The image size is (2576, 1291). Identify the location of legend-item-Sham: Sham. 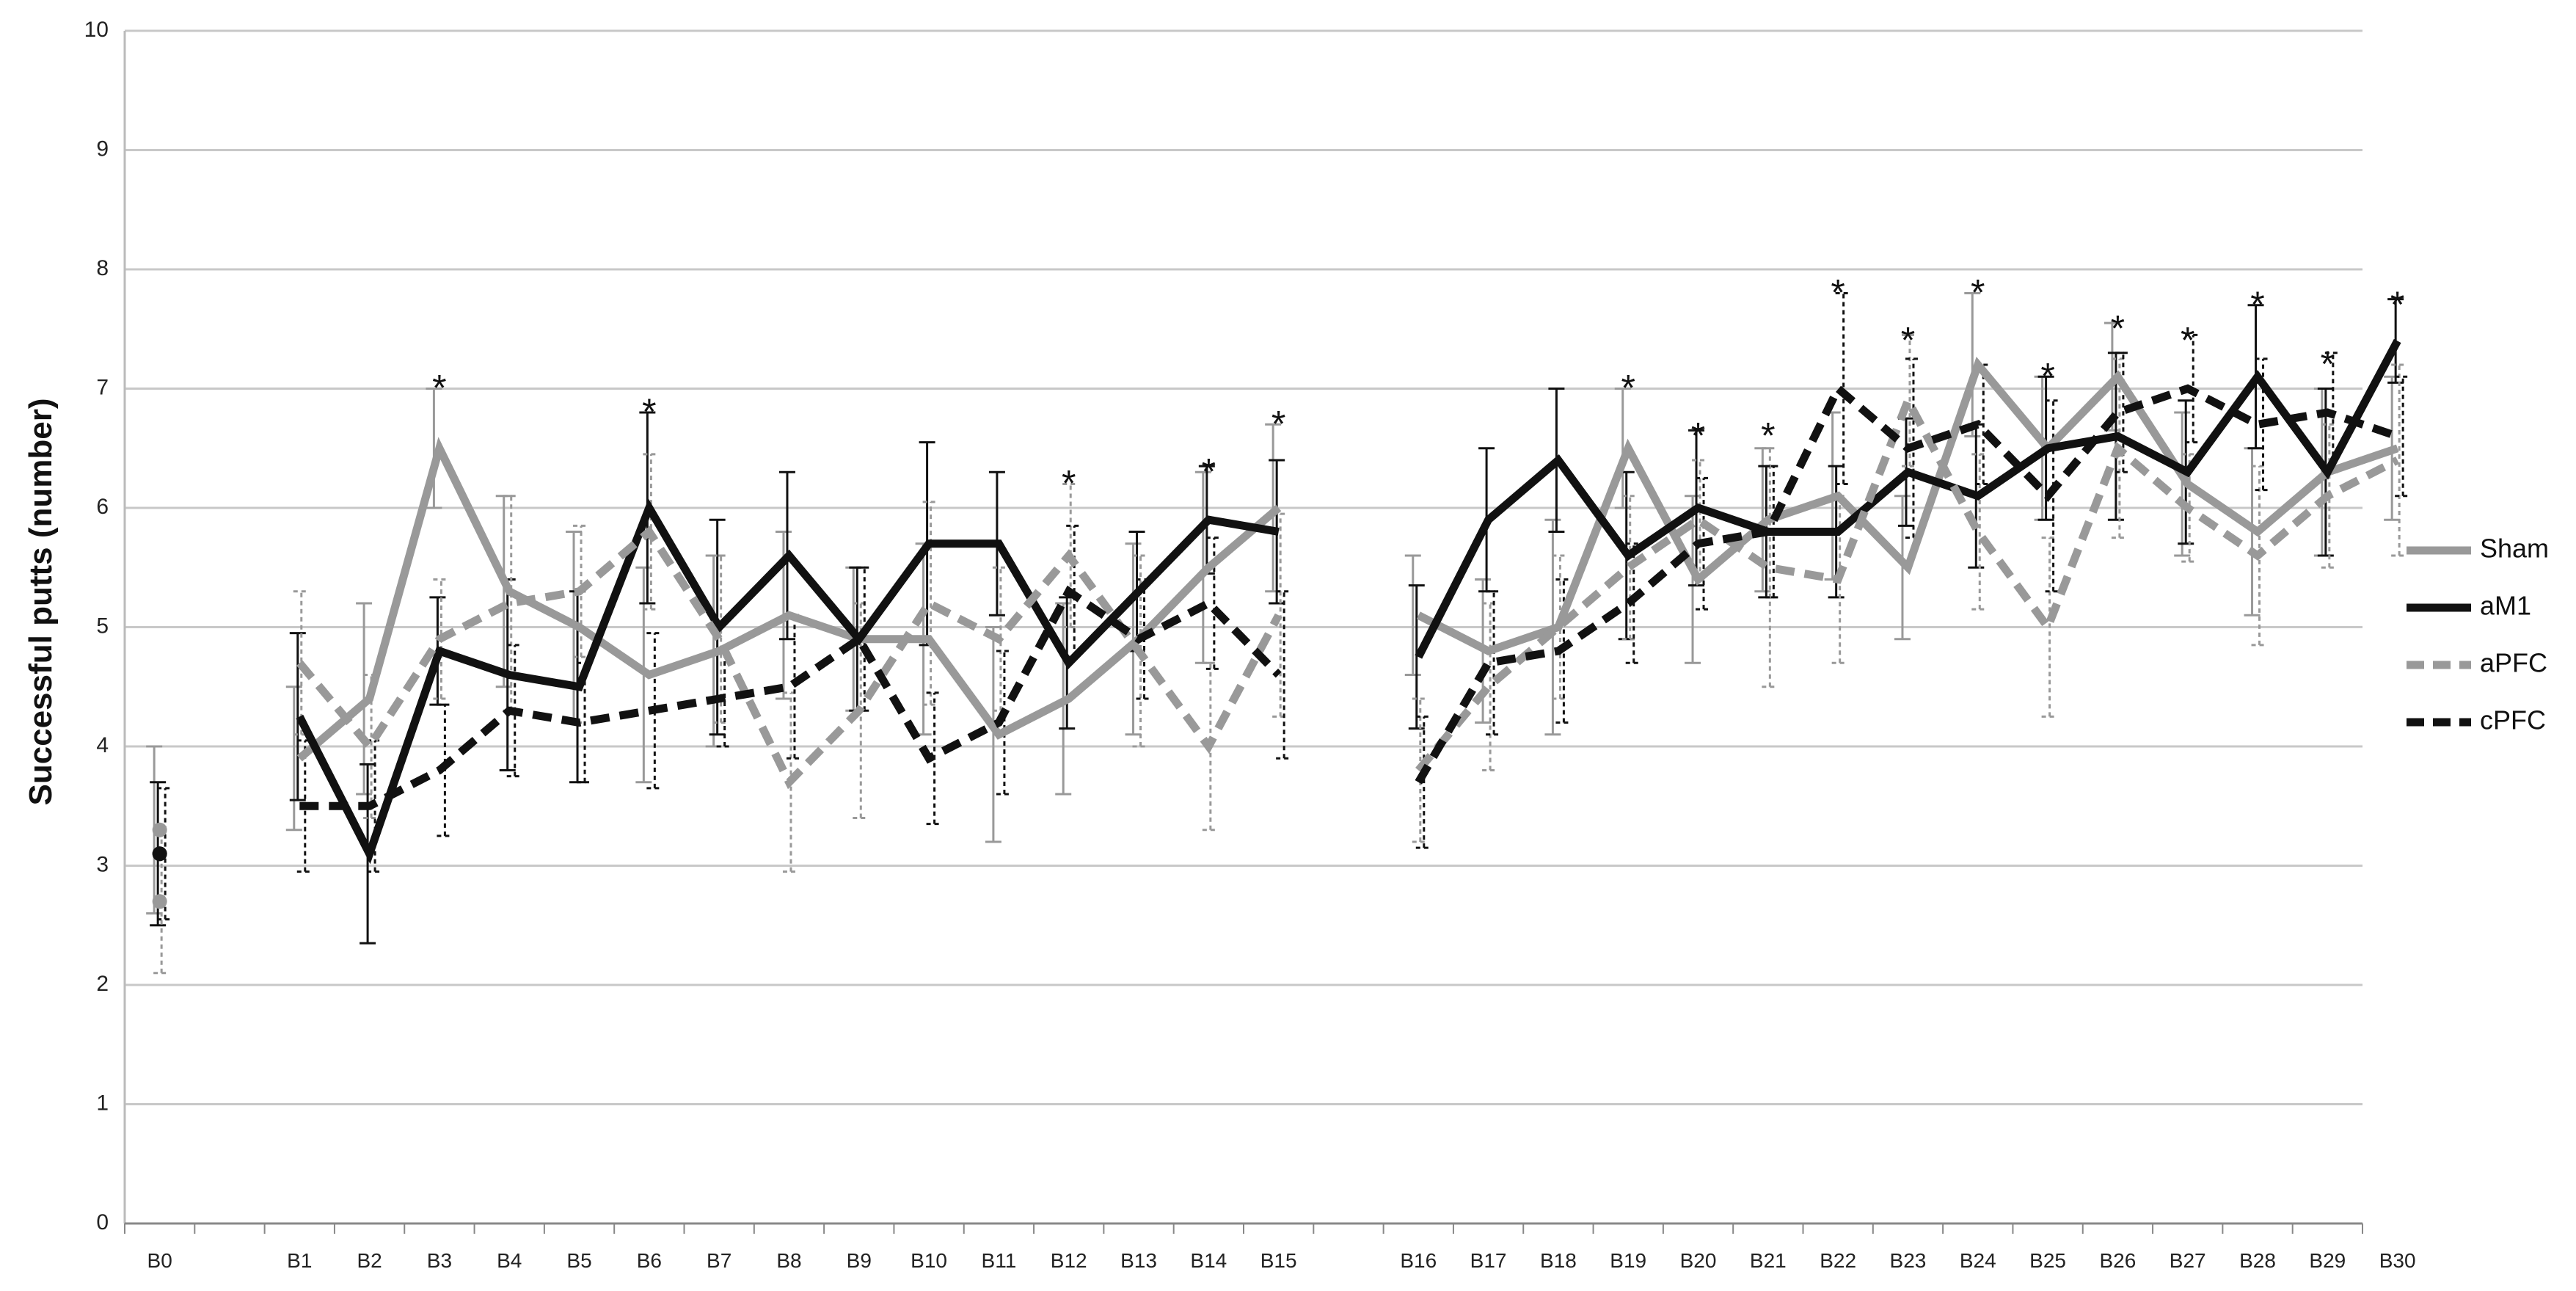
(2478, 549).